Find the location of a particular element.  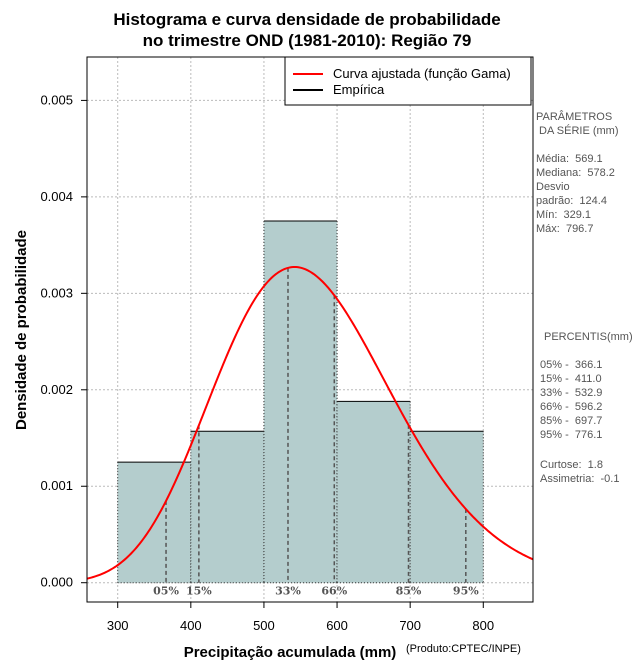

x-tick-label-500: 500 is located at coordinates (264, 625).